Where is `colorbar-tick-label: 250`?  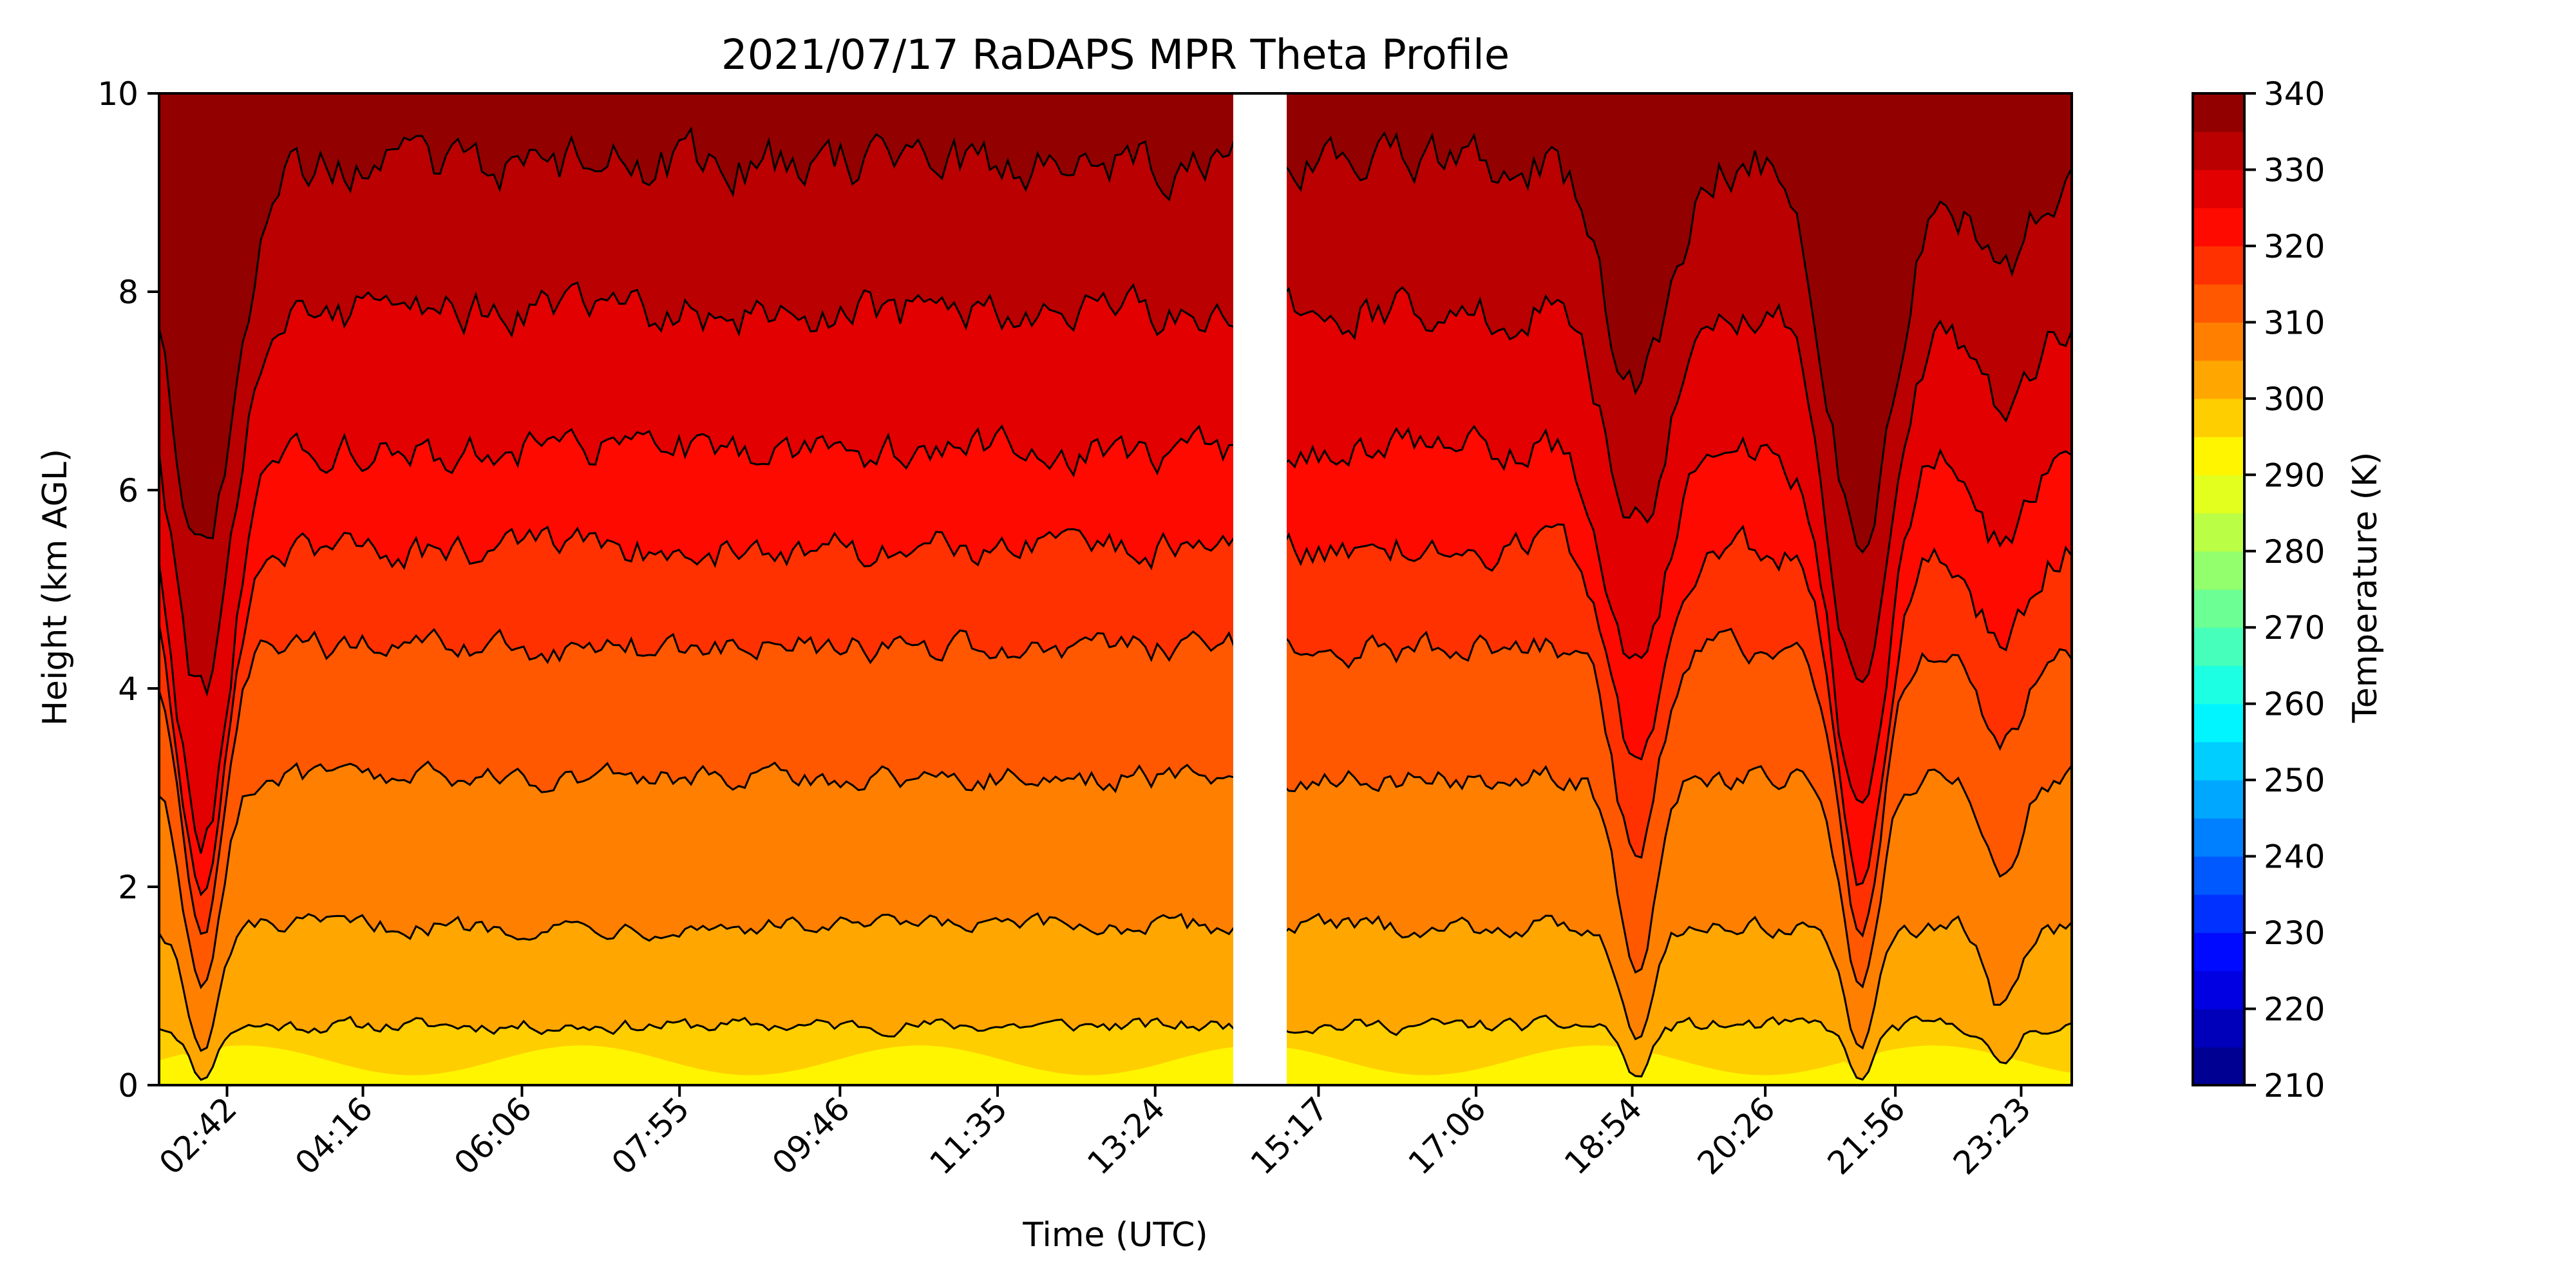
colorbar-tick-label: 250 is located at coordinates (2295, 781).